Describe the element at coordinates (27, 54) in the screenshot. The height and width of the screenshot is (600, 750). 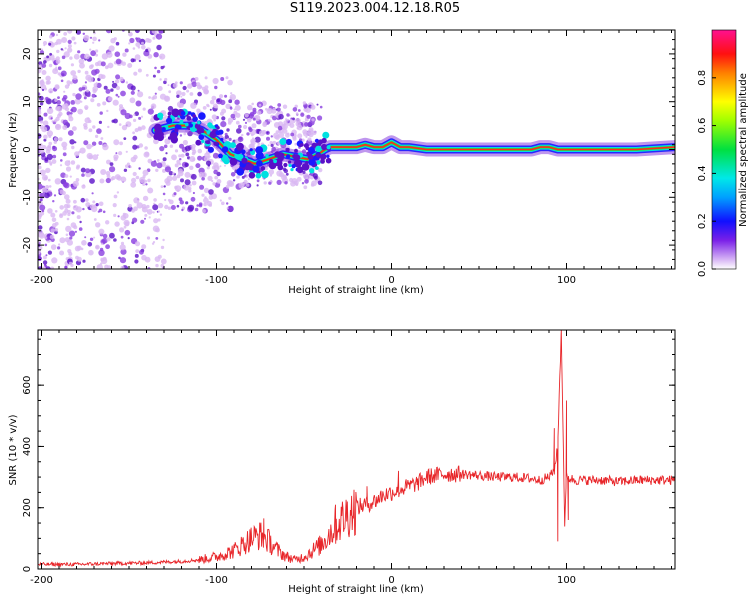
I see `y-tick-label: 20` at that location.